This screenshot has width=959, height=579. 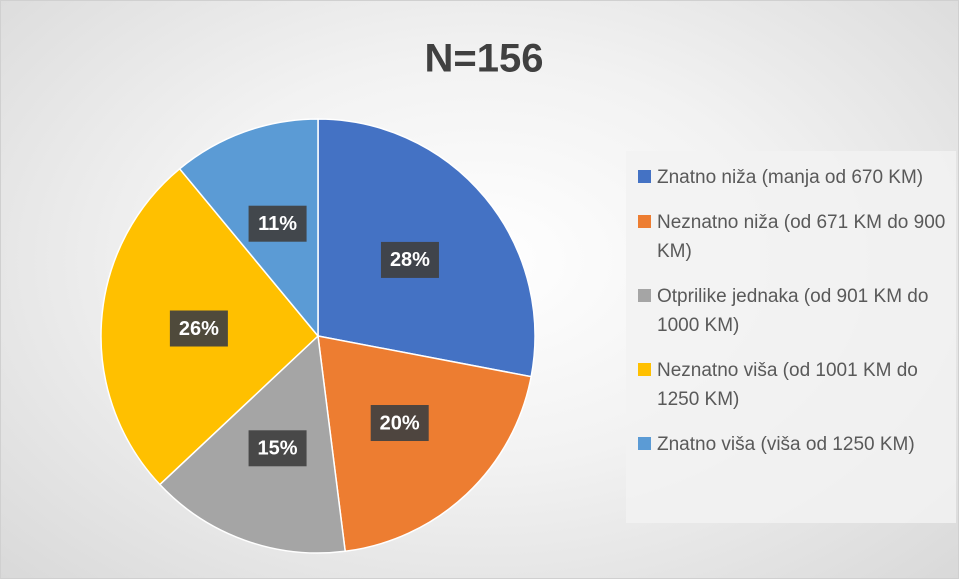 What do you see at coordinates (787, 385) in the screenshot?
I see `legend-label: Neznatno viša (od 1001 KM do 1250 KM)` at bounding box center [787, 385].